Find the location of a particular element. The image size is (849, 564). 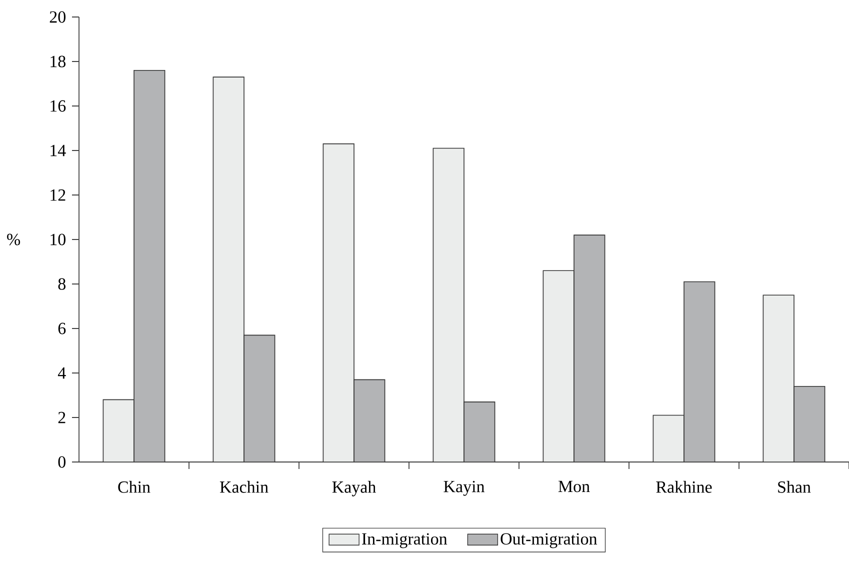

y-tick-label: 20 is located at coordinates (58, 17).